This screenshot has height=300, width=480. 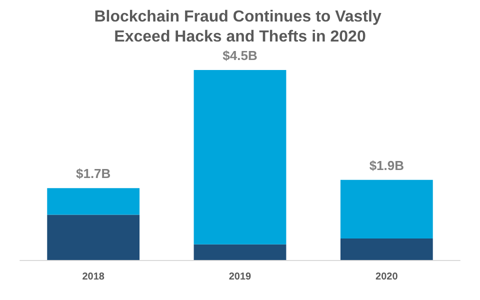 What do you see at coordinates (93, 277) in the screenshot?
I see `x-tick-label: 2018` at bounding box center [93, 277].